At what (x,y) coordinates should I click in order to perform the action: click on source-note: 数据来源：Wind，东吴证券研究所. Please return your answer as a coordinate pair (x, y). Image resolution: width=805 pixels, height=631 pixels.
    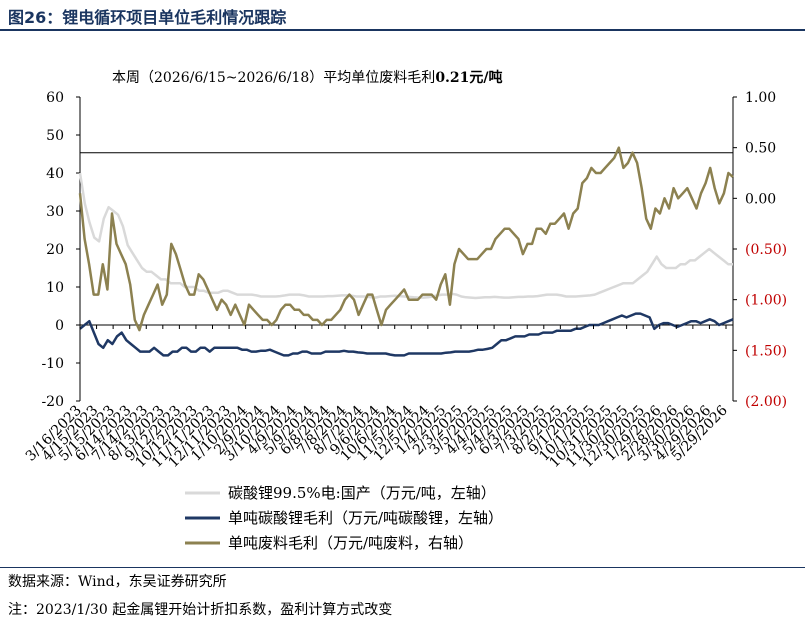
    Looking at the image, I should click on (117, 582).